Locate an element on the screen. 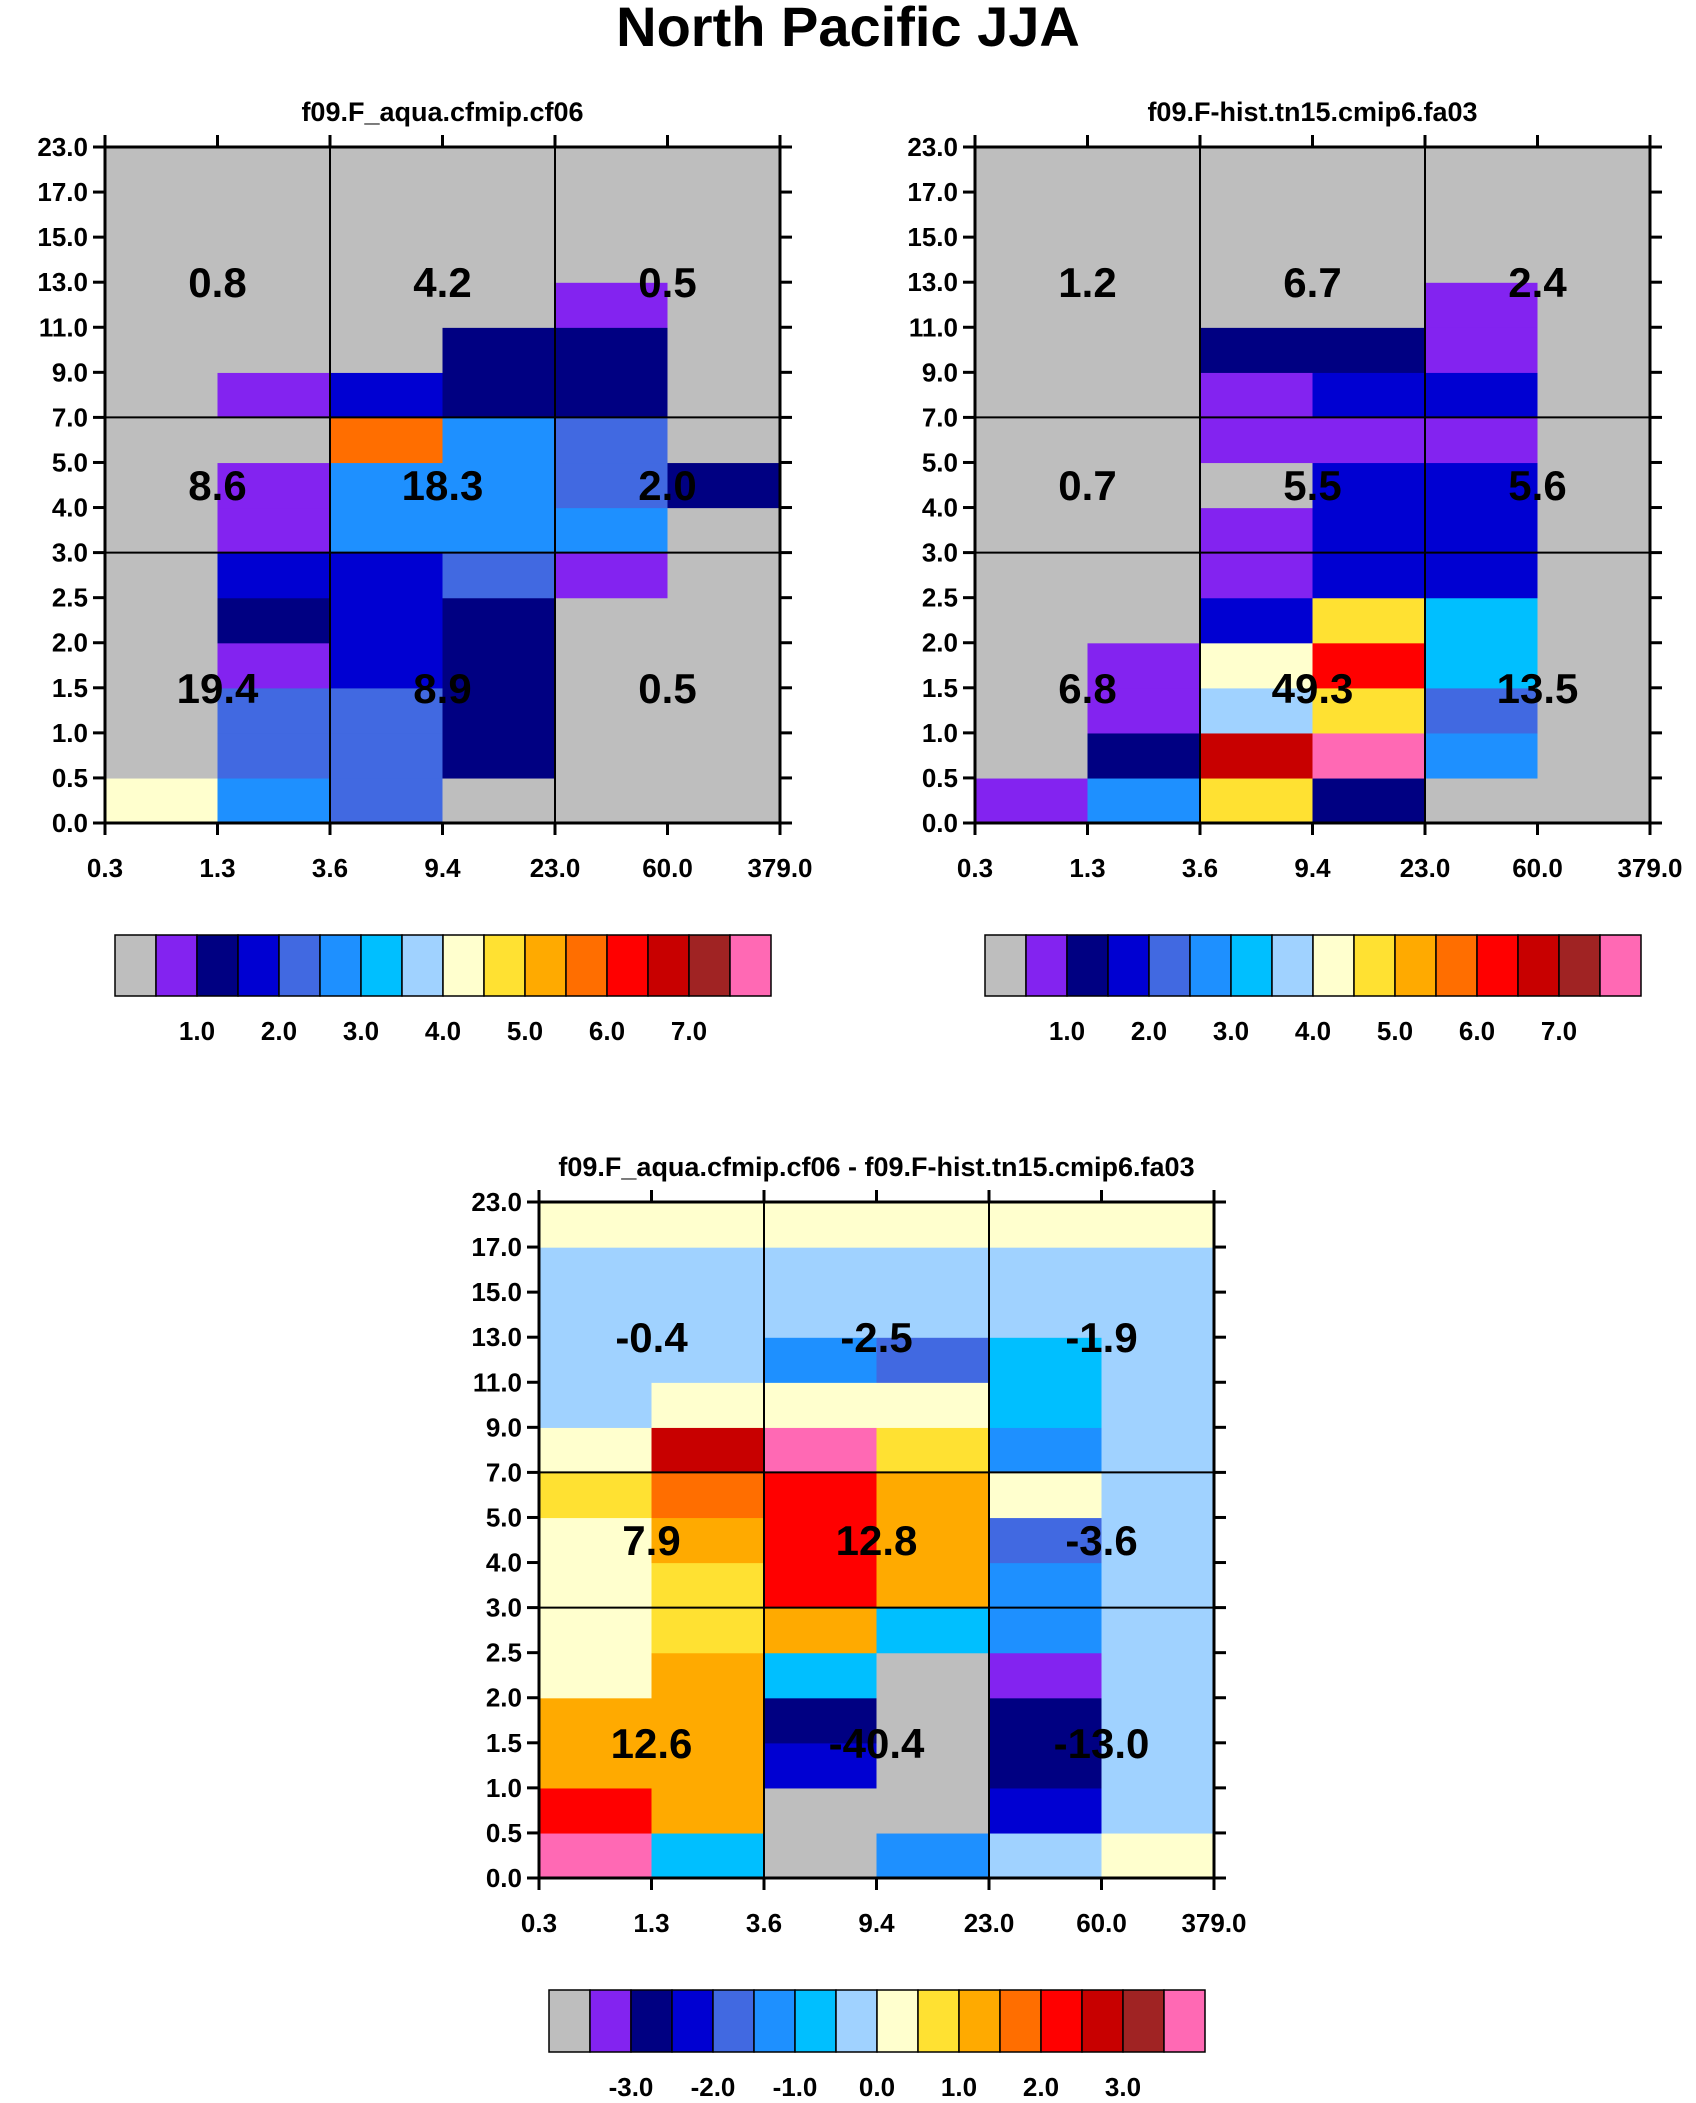 This screenshot has height=2103, width=1696. colorbar-label: 5.0 is located at coordinates (525, 1031).